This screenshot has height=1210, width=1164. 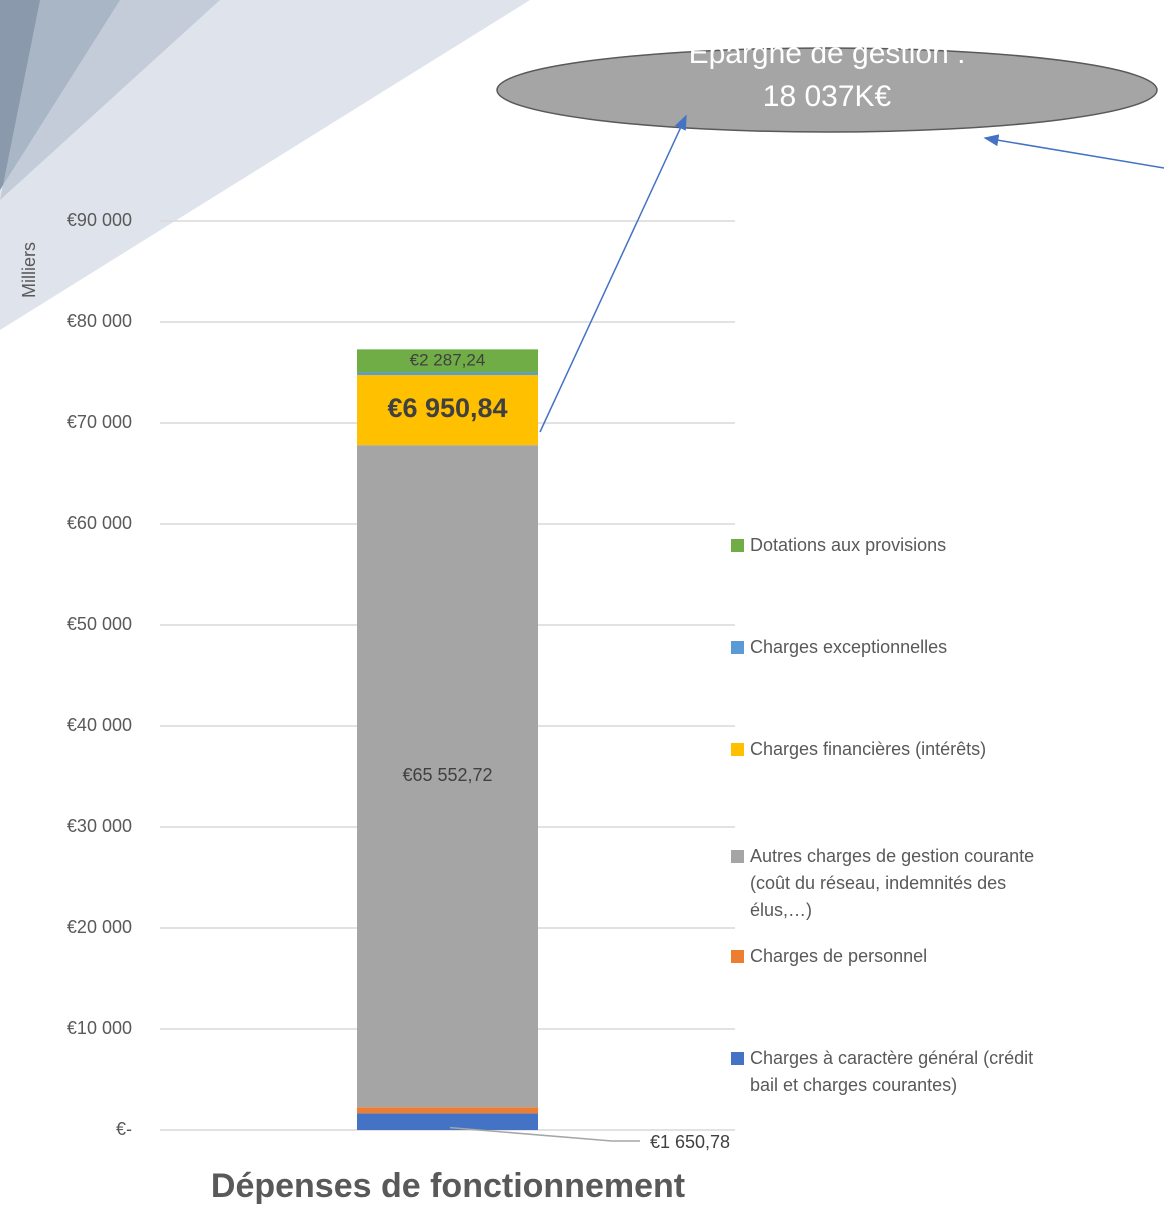 I want to click on y-tick-label: €50 000, so click(x=99, y=624).